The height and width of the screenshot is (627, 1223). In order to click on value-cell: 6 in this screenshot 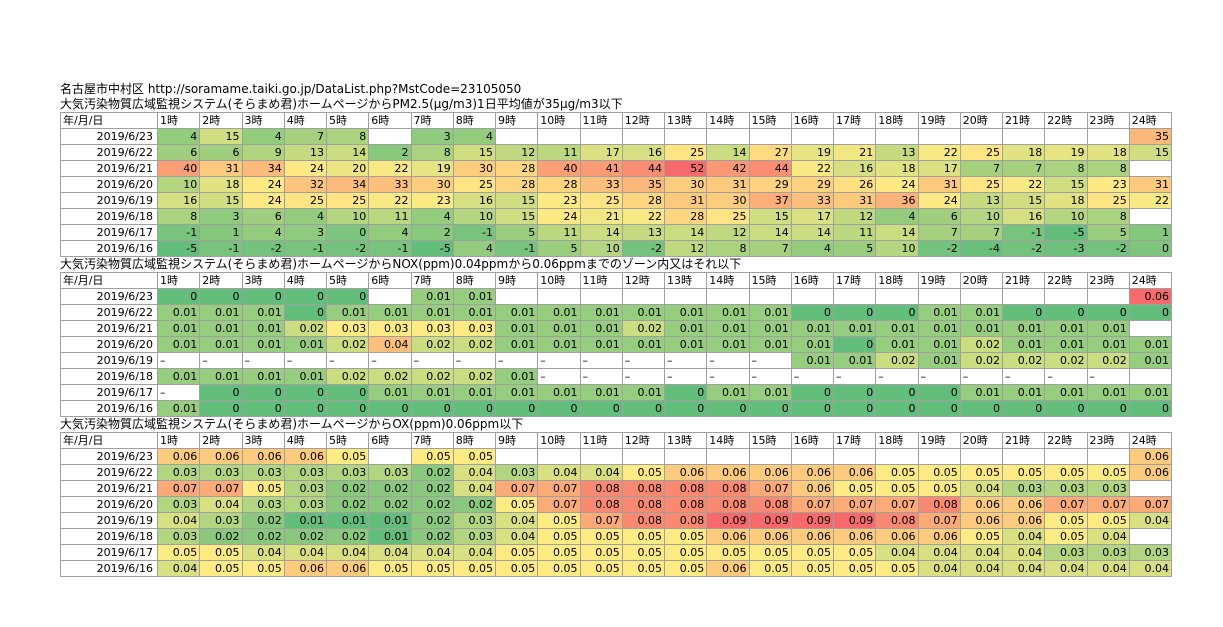, I will do `click(178, 152)`.